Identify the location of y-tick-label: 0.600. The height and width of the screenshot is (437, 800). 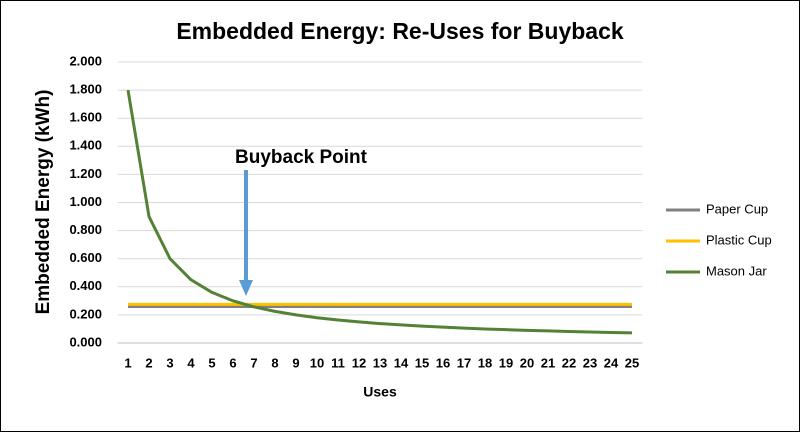
(85, 257).